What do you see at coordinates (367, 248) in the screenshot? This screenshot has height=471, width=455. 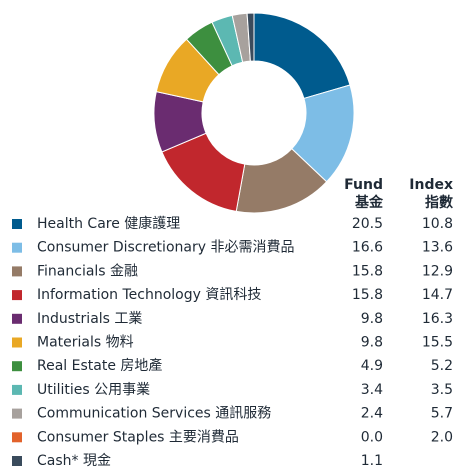 I see `value-cell: 16.6` at bounding box center [367, 248].